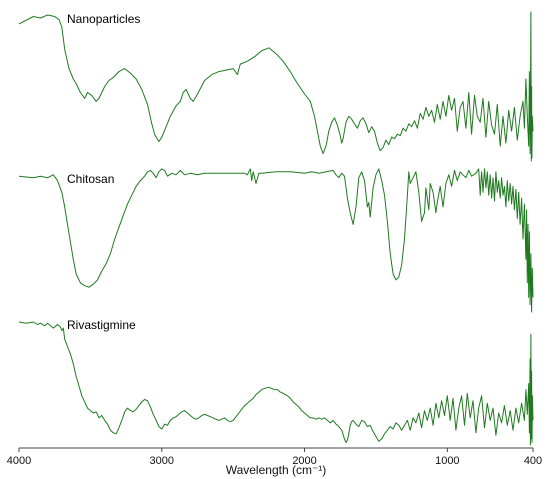 The width and height of the screenshot is (550, 479). Describe the element at coordinates (447, 461) in the screenshot. I see `x-tick-label-1000: 1000` at that location.